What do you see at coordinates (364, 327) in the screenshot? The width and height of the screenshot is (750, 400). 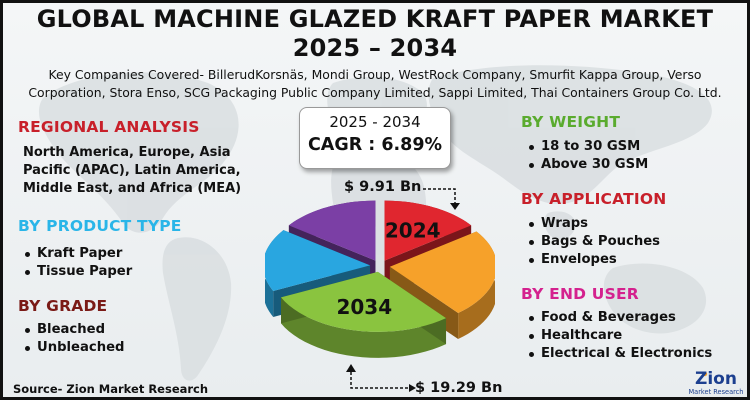 I see `pie-slice-side` at bounding box center [364, 327].